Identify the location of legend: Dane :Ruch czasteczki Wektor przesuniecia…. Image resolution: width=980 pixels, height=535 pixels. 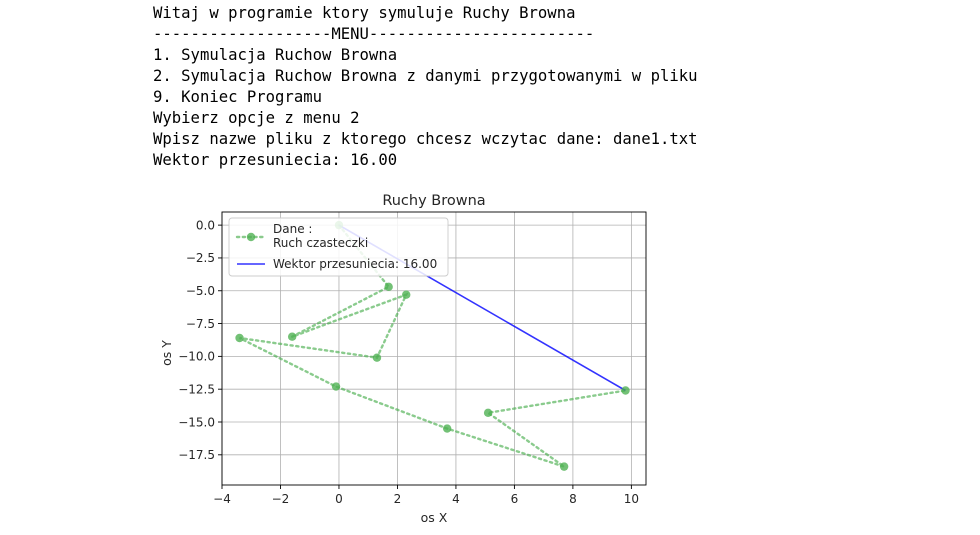
(338, 247).